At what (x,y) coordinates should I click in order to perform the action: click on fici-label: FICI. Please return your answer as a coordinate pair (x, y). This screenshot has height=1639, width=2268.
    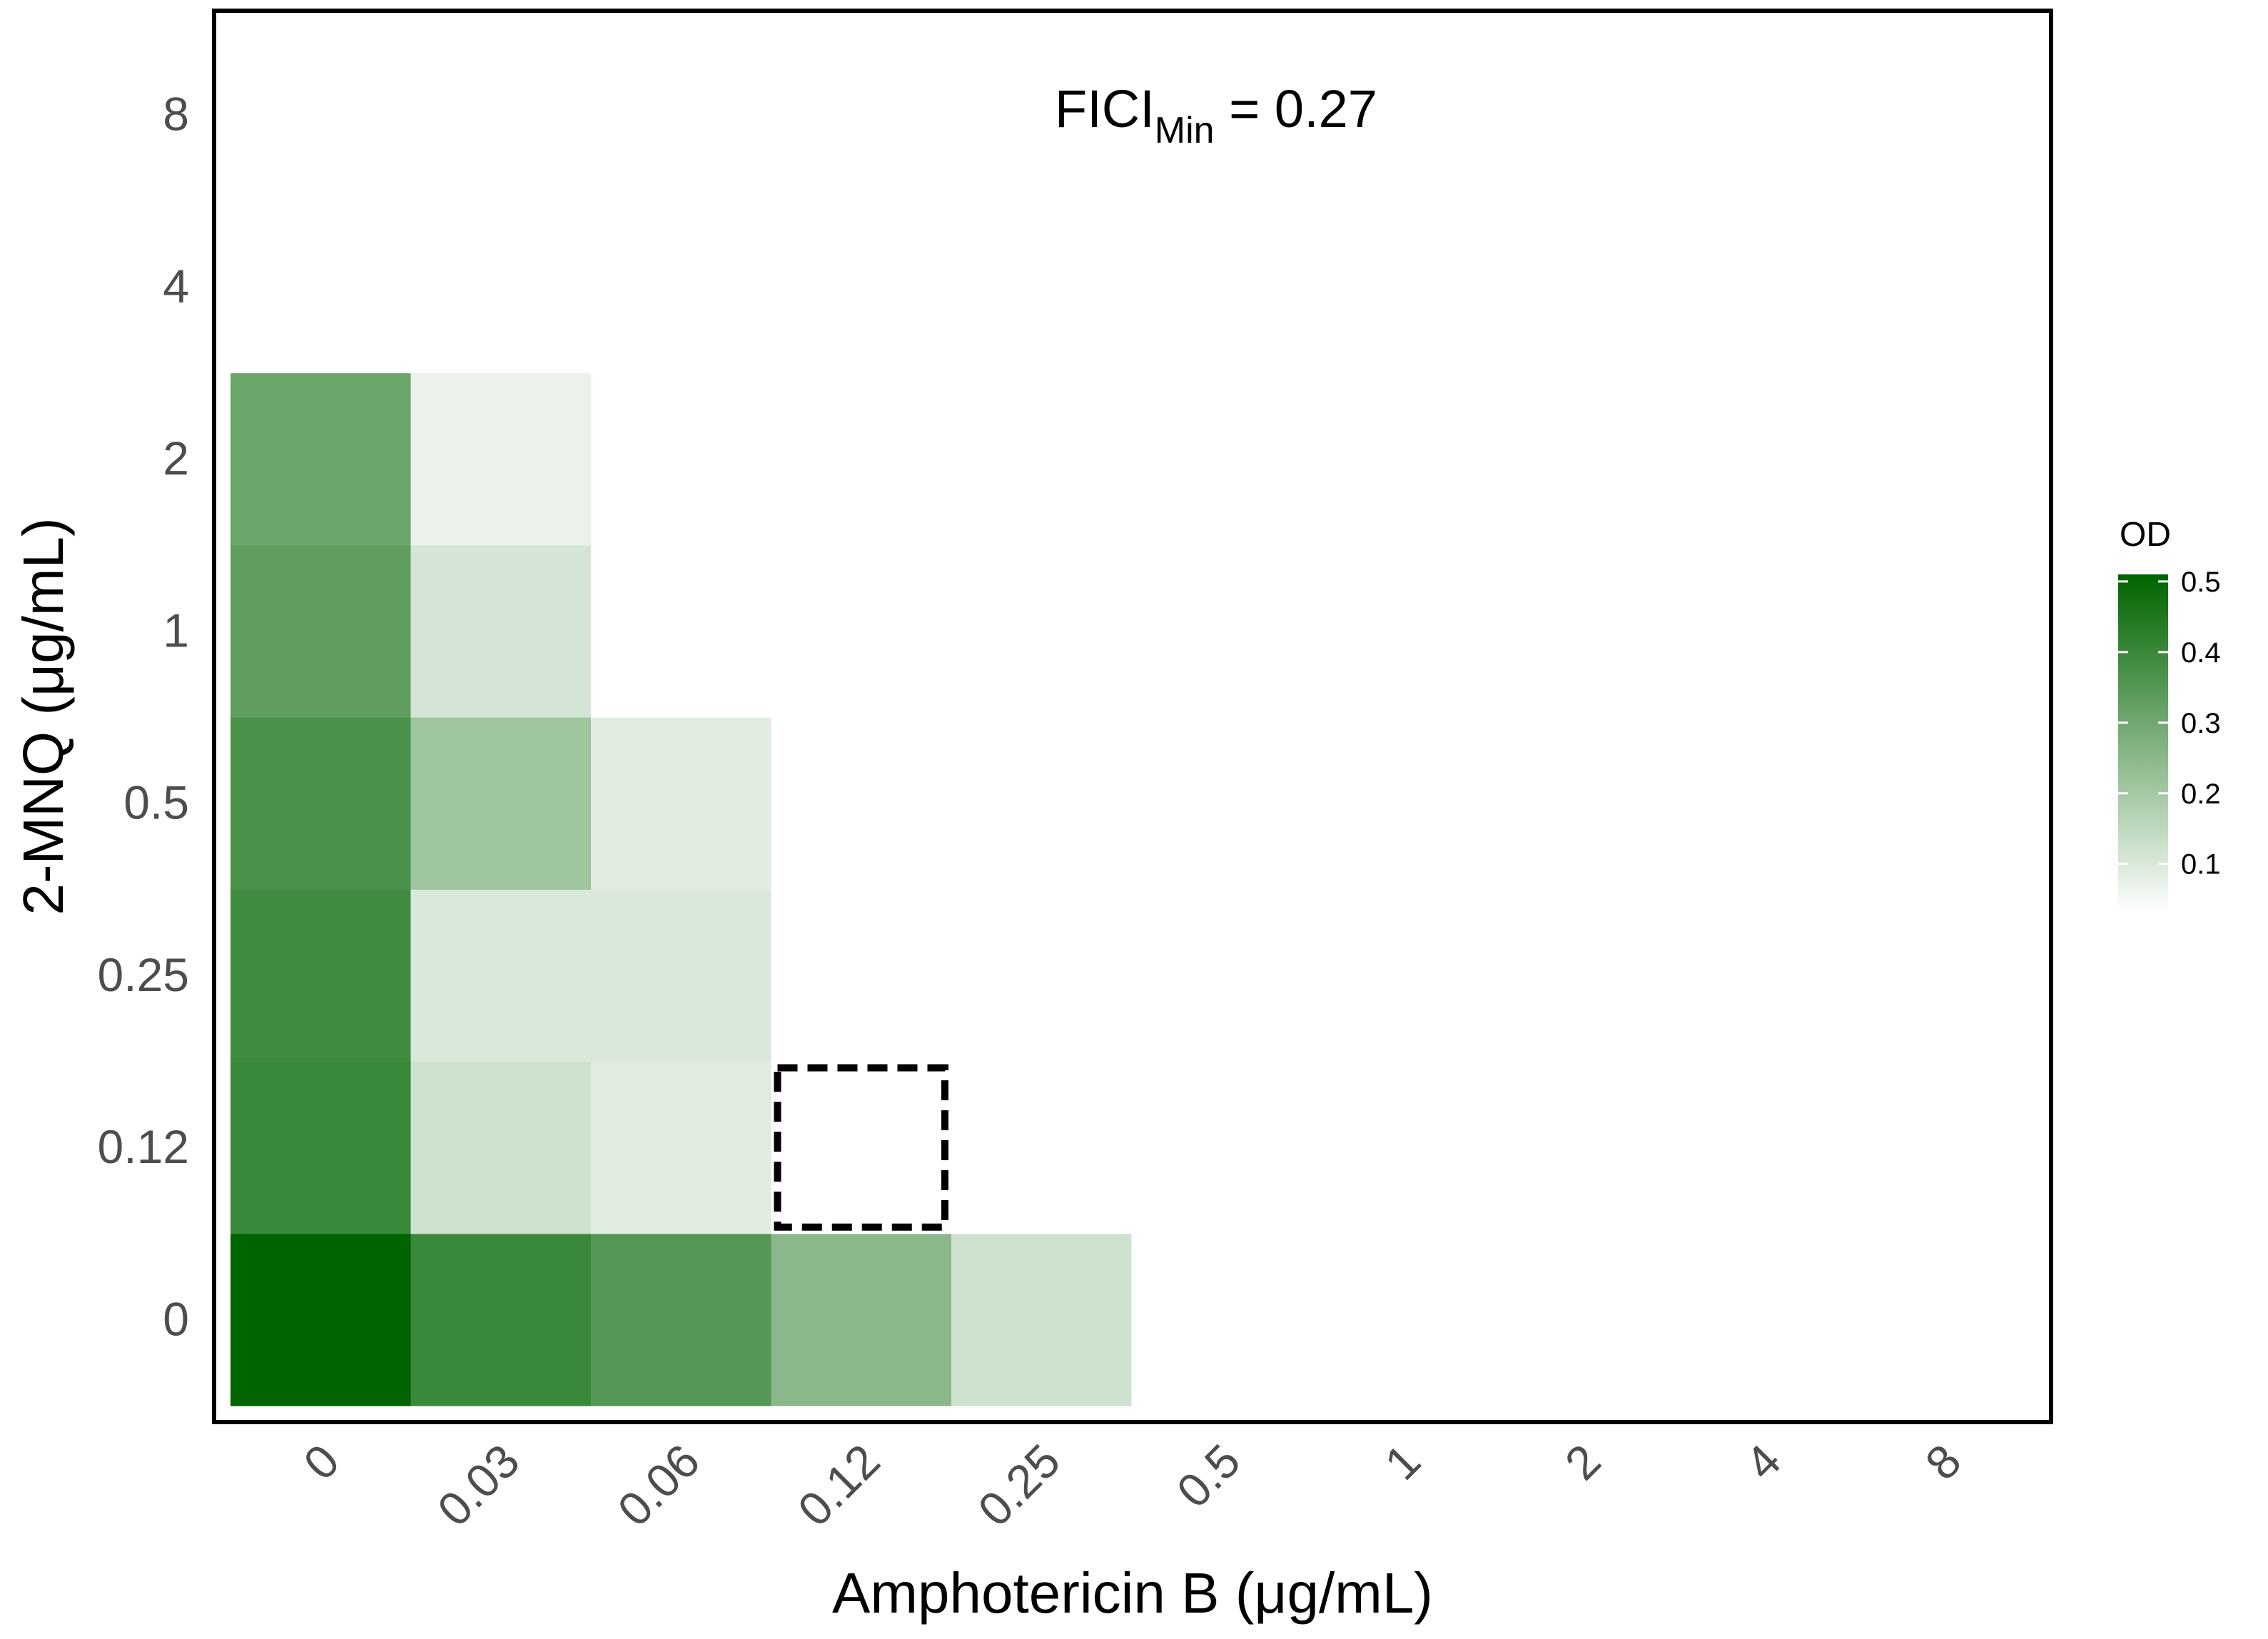
    Looking at the image, I should click on (1105, 109).